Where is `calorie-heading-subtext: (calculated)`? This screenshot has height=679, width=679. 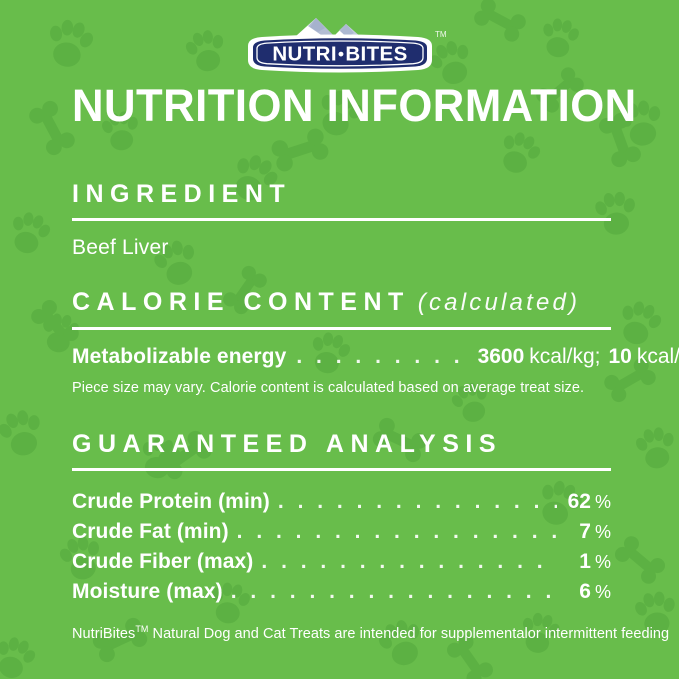 calorie-heading-subtext: (calculated) is located at coordinates (499, 302).